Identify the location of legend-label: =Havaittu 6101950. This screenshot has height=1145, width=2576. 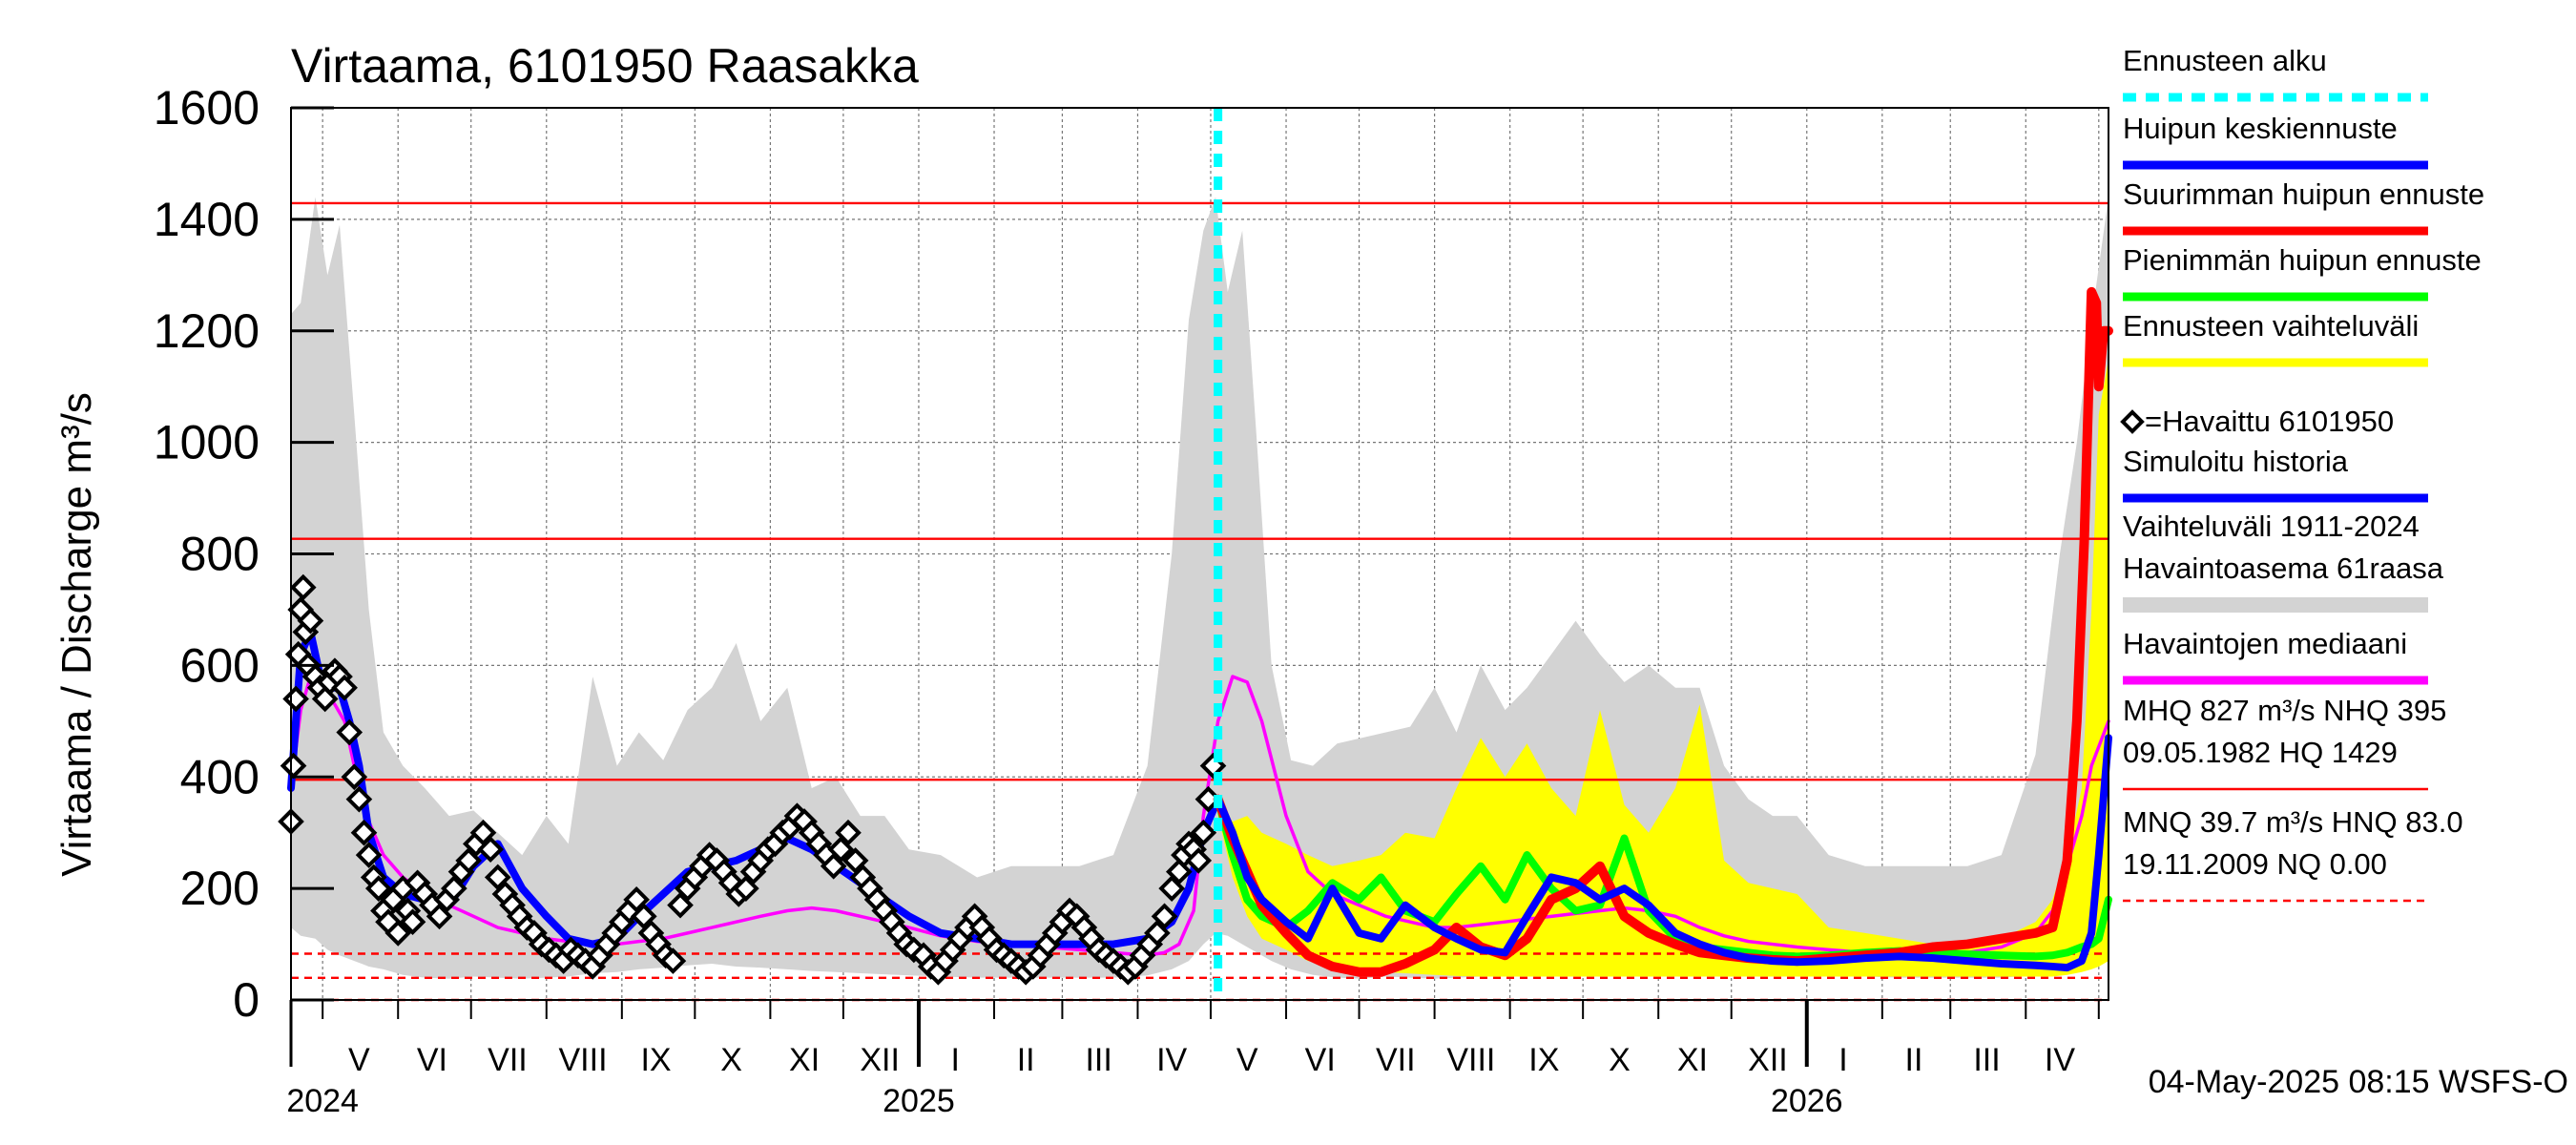
(2269, 421).